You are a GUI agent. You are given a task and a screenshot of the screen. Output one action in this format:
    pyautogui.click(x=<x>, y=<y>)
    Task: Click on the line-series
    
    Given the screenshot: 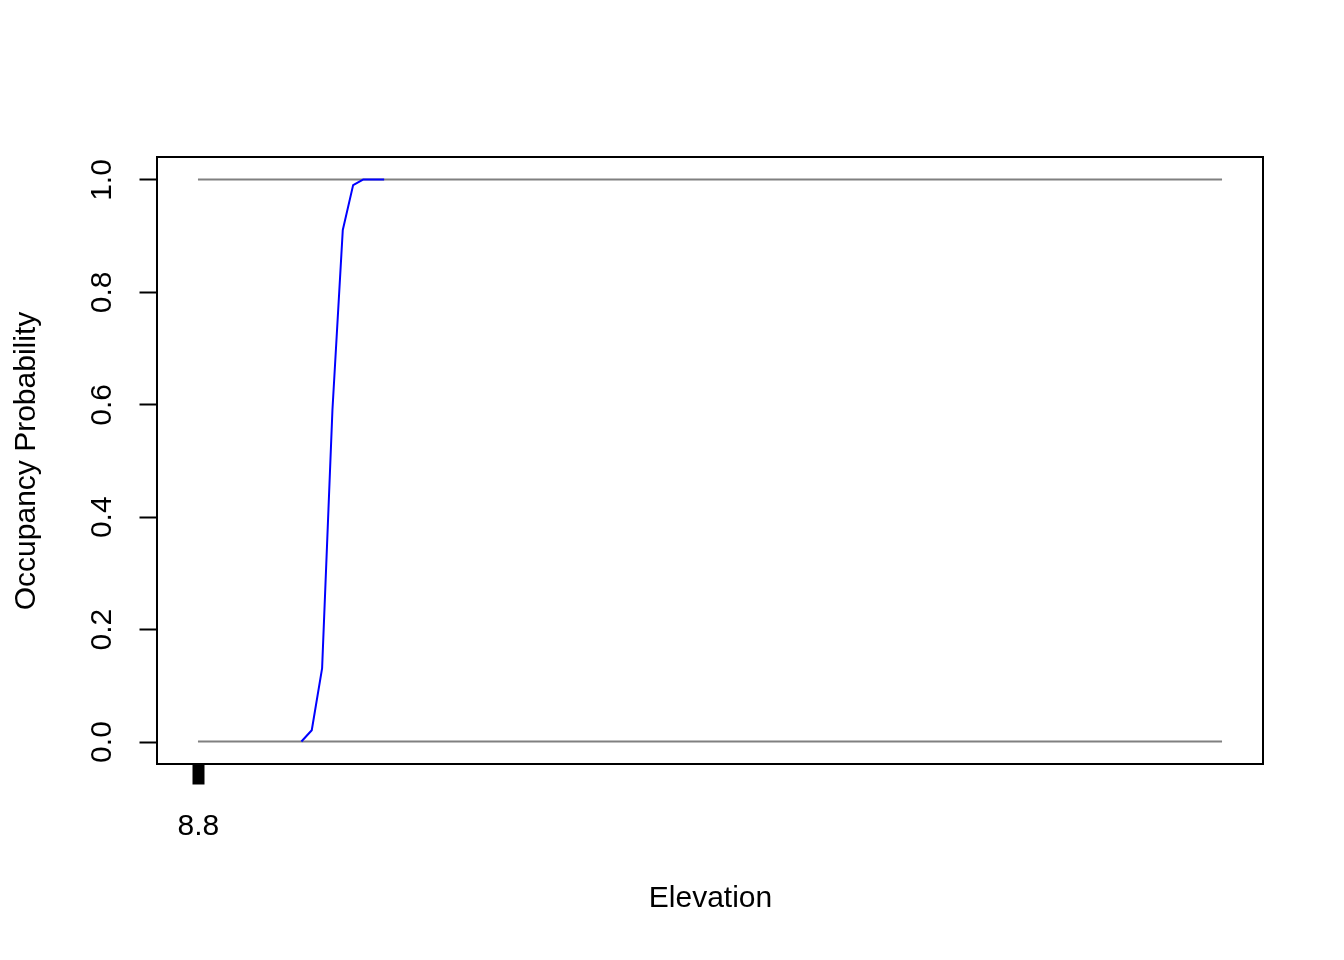 What is the action you would take?
    pyautogui.click(x=343, y=460)
    